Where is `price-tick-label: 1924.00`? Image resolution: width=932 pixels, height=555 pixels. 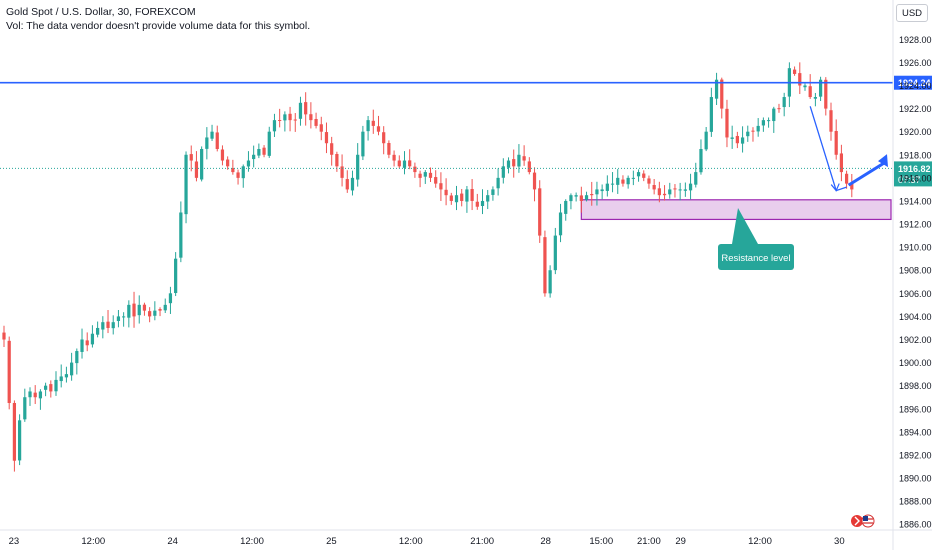 price-tick-label: 1924.00 is located at coordinates (915, 86).